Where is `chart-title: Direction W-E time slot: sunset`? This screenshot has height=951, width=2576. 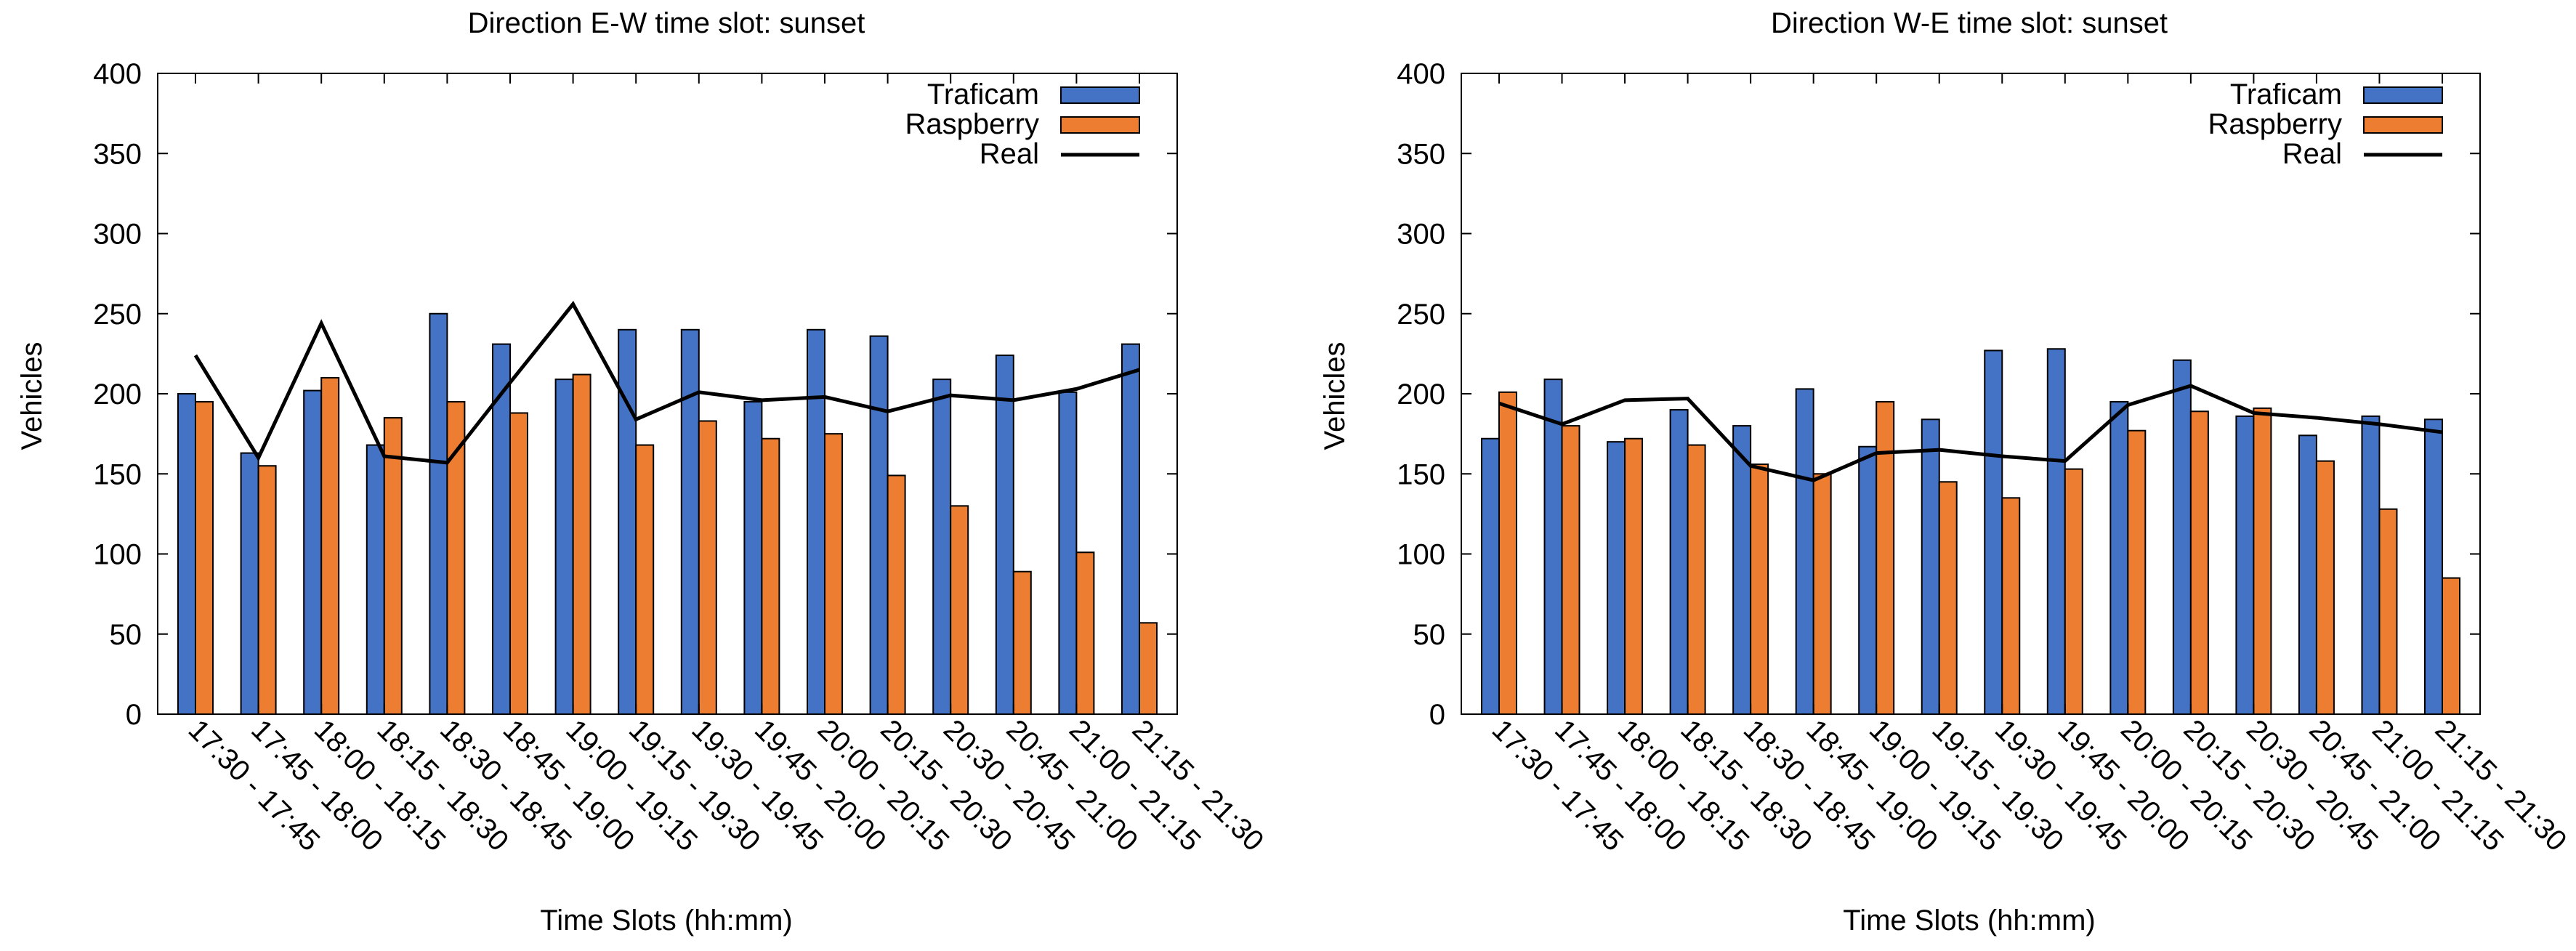
chart-title: Direction W-E time slot: sunset is located at coordinates (1970, 23).